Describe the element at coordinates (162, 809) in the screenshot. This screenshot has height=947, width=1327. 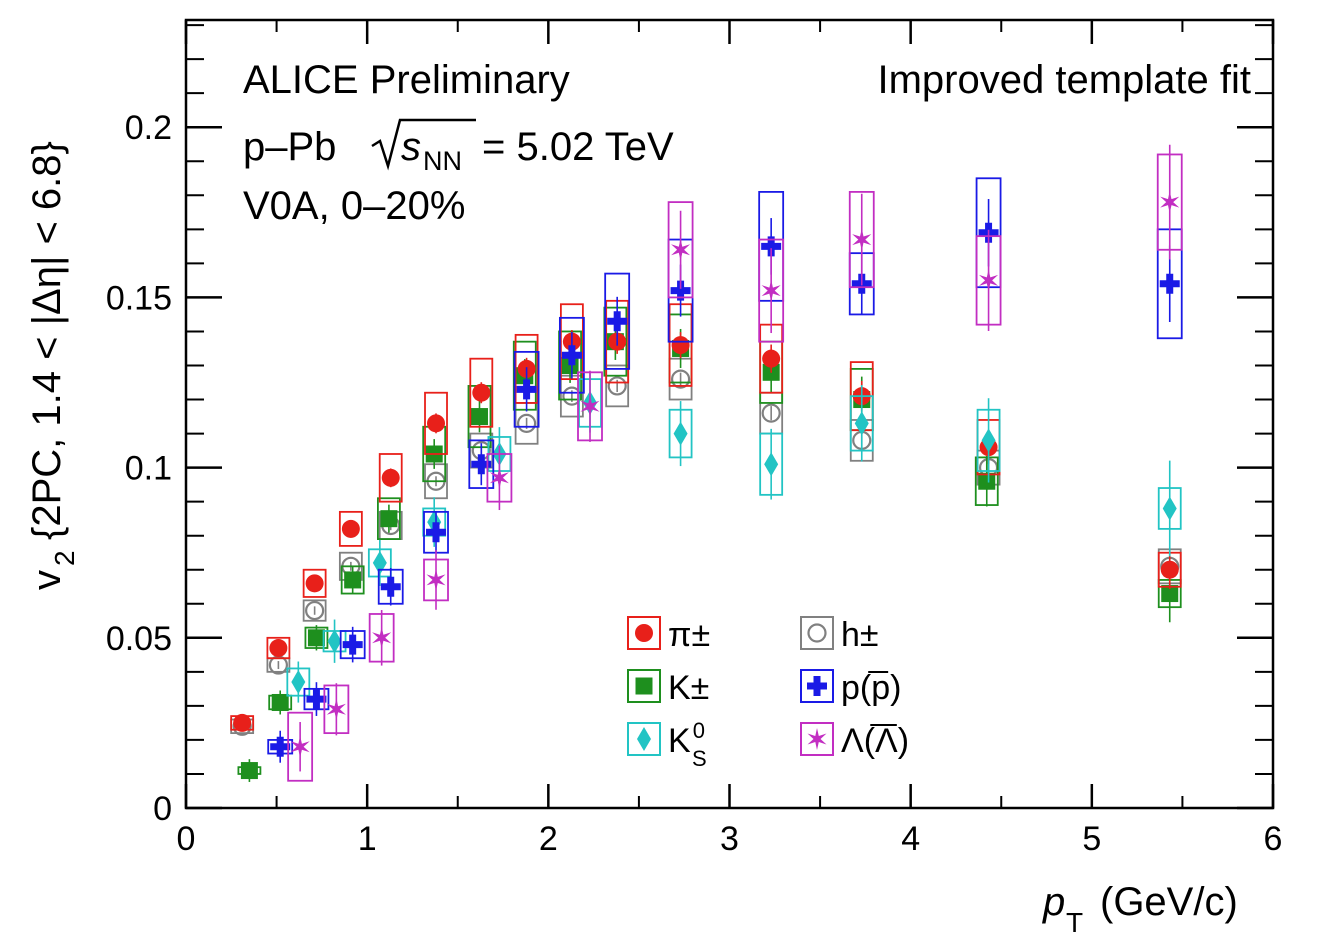
I see `y-tick-label: 0` at that location.